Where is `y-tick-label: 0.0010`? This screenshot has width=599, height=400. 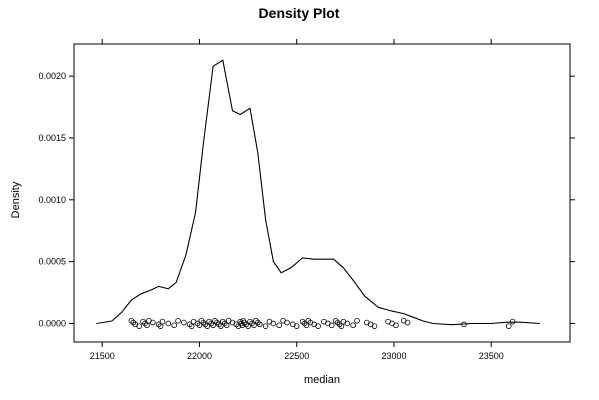
y-tick-label: 0.0010 is located at coordinates (52, 200).